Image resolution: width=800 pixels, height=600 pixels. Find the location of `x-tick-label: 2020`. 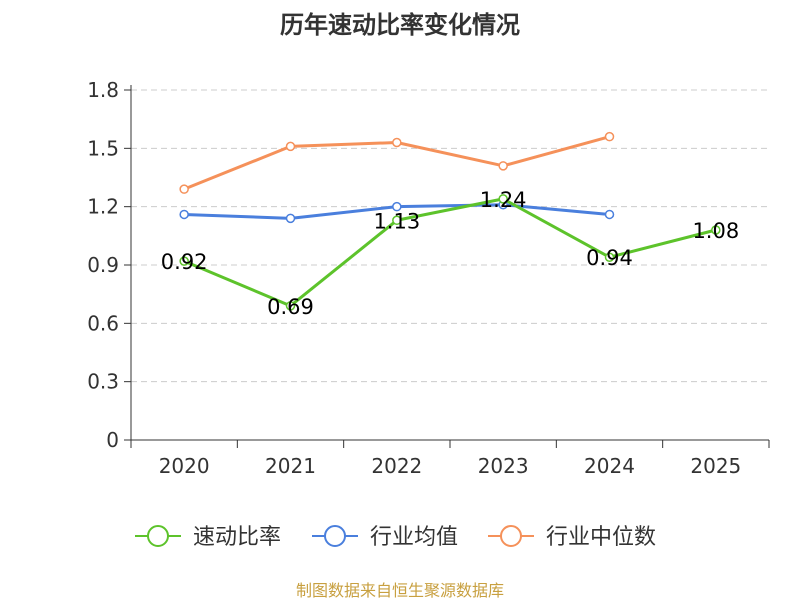

x-tick-label: 2020 is located at coordinates (184, 466).